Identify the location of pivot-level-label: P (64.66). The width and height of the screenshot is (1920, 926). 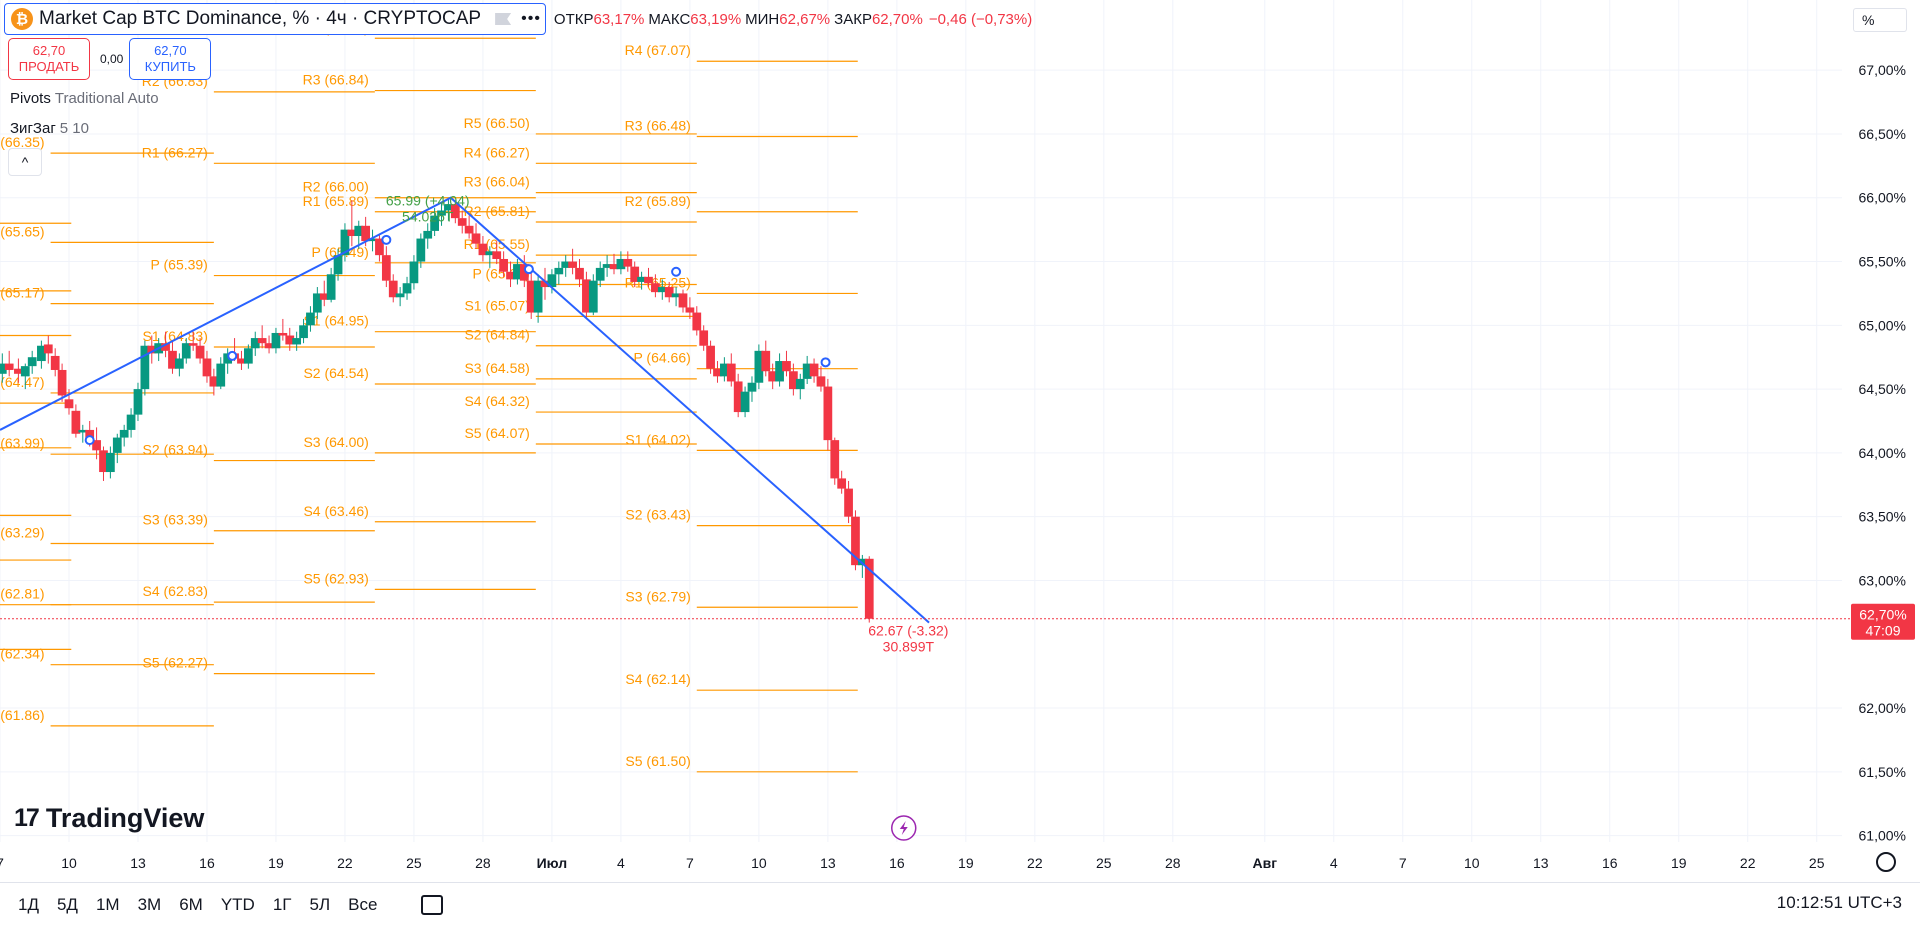
(661, 358).